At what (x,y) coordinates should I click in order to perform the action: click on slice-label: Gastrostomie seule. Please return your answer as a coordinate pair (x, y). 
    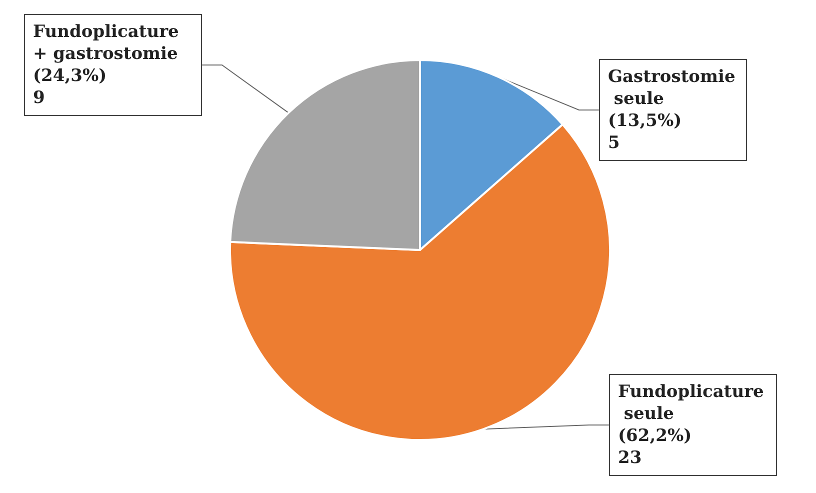
    Looking at the image, I should click on (672, 88).